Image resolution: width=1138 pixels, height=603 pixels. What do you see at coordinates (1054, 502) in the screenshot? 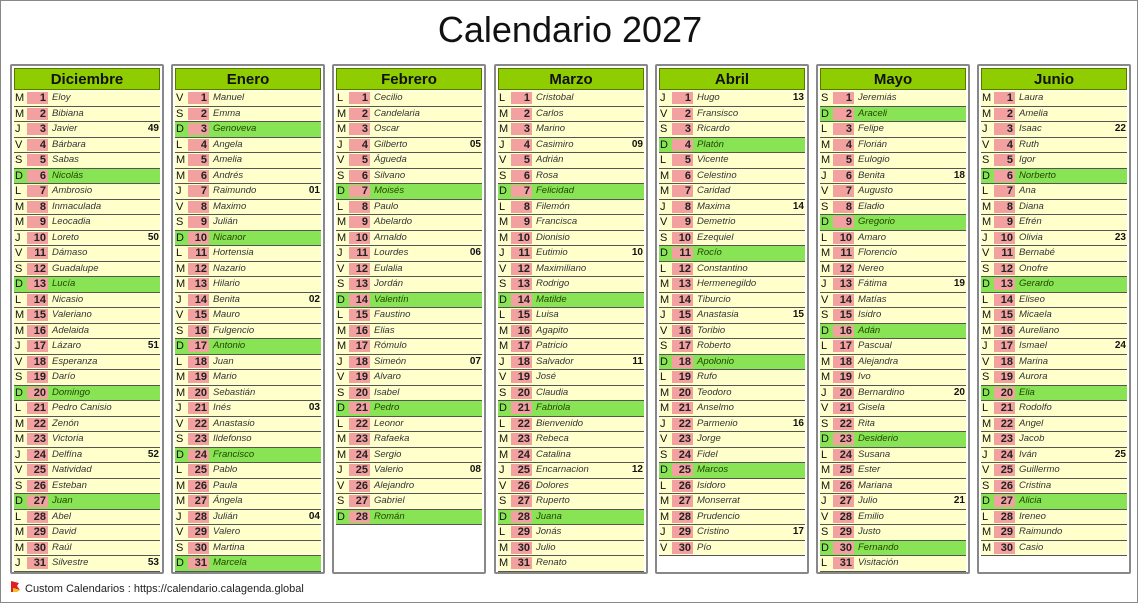
I see `day-row: D 27 Alicia` at bounding box center [1054, 502].